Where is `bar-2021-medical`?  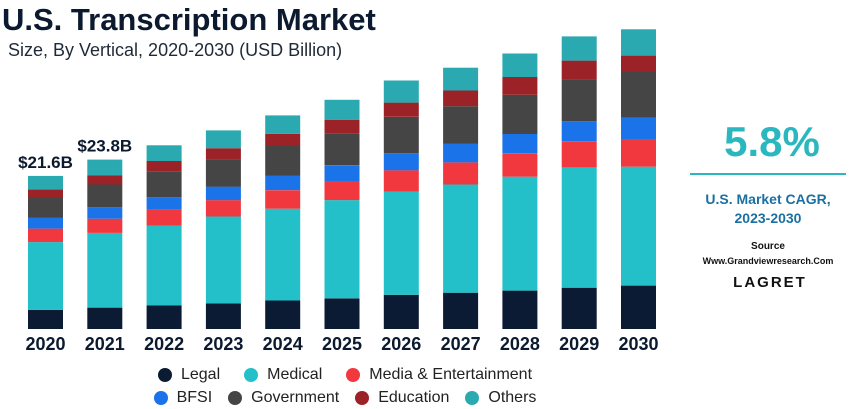
bar-2021-medical is located at coordinates (105, 270).